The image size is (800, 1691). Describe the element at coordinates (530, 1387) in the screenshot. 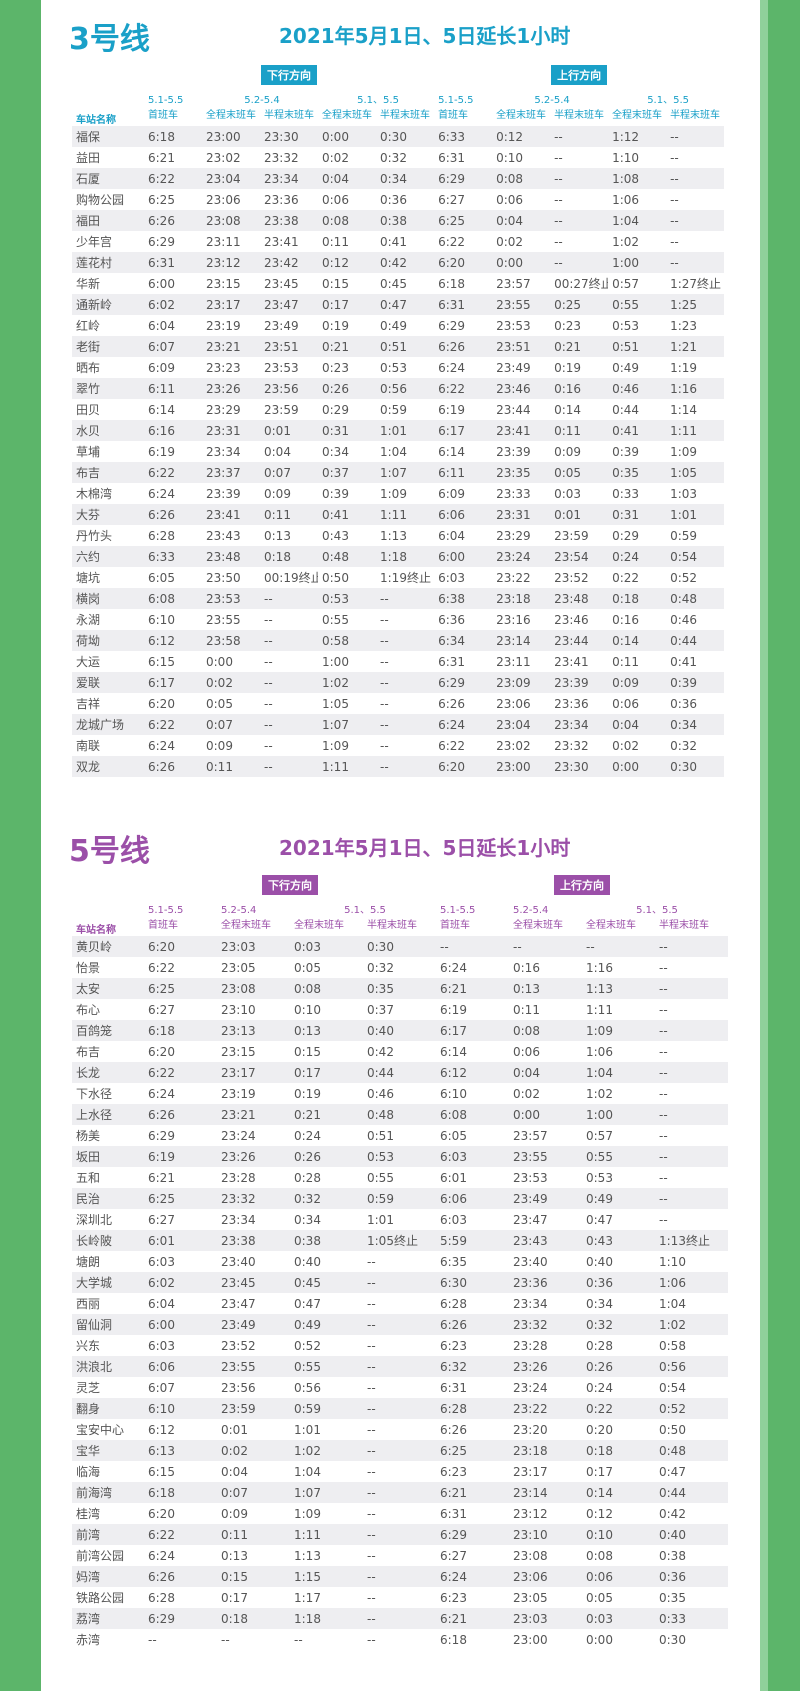

I see `time-cell: 23:24` at that location.